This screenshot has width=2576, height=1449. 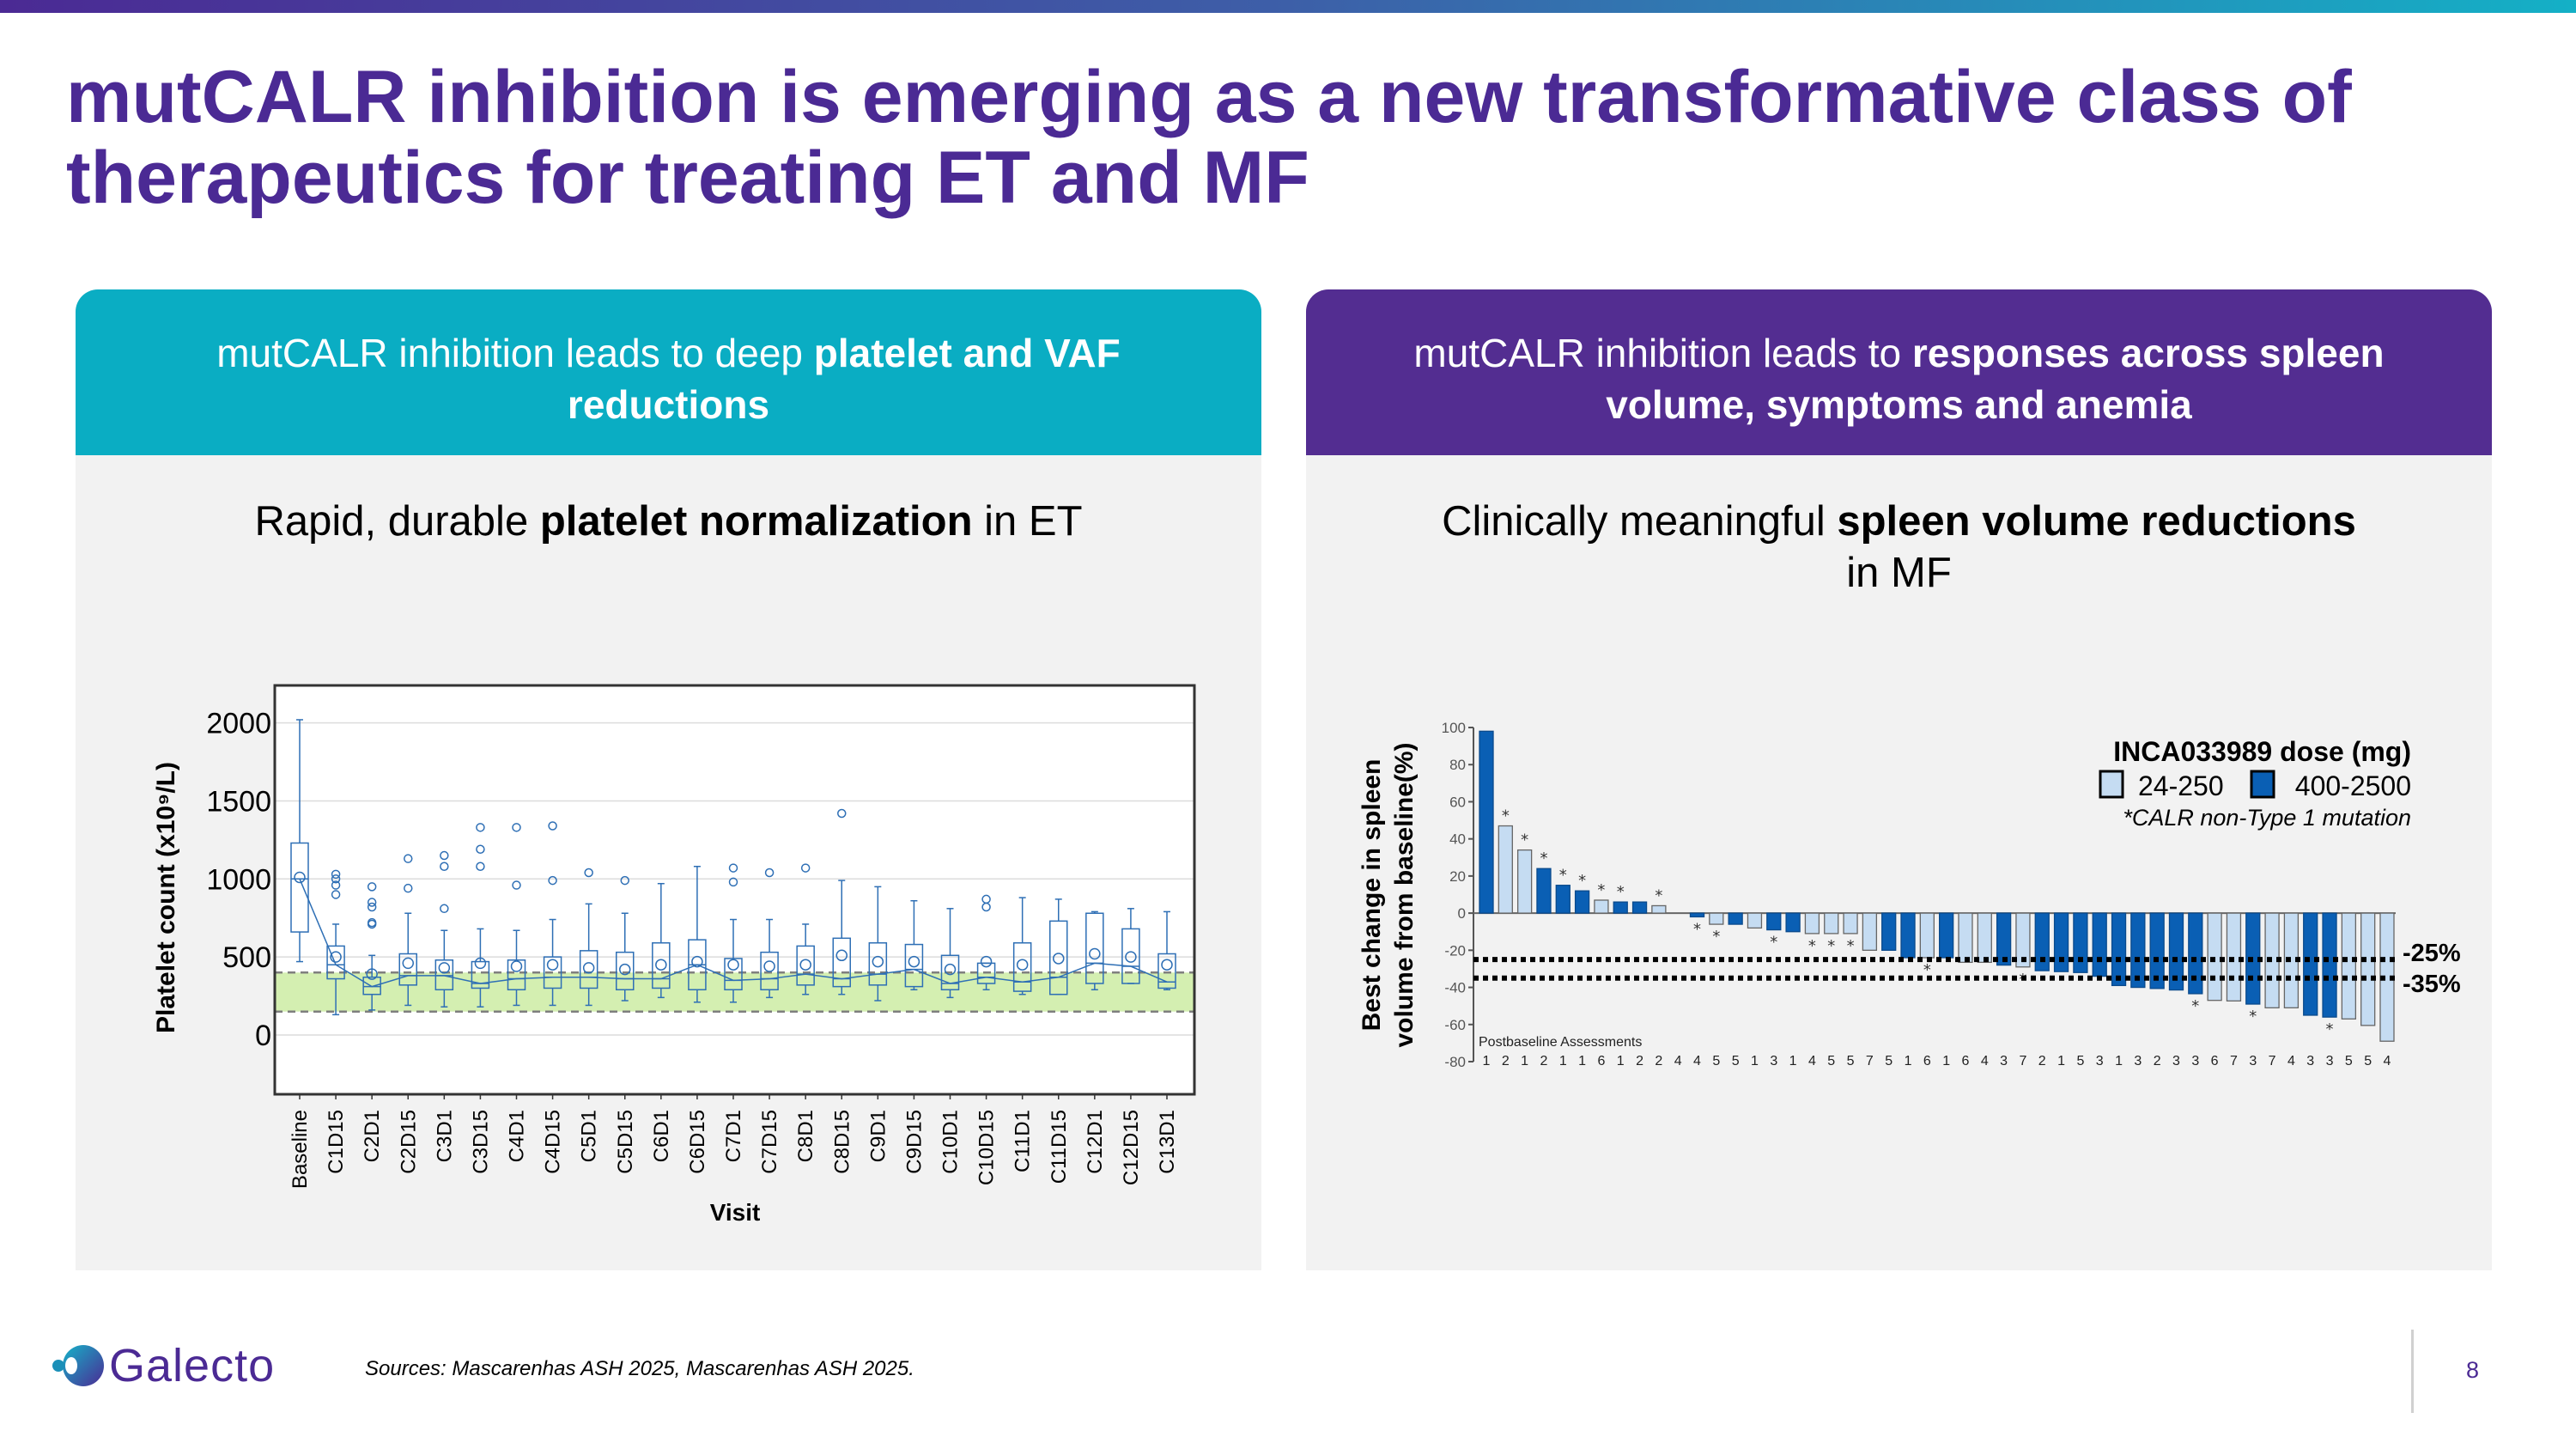 I want to click on box-C7D1, so click(x=733, y=933).